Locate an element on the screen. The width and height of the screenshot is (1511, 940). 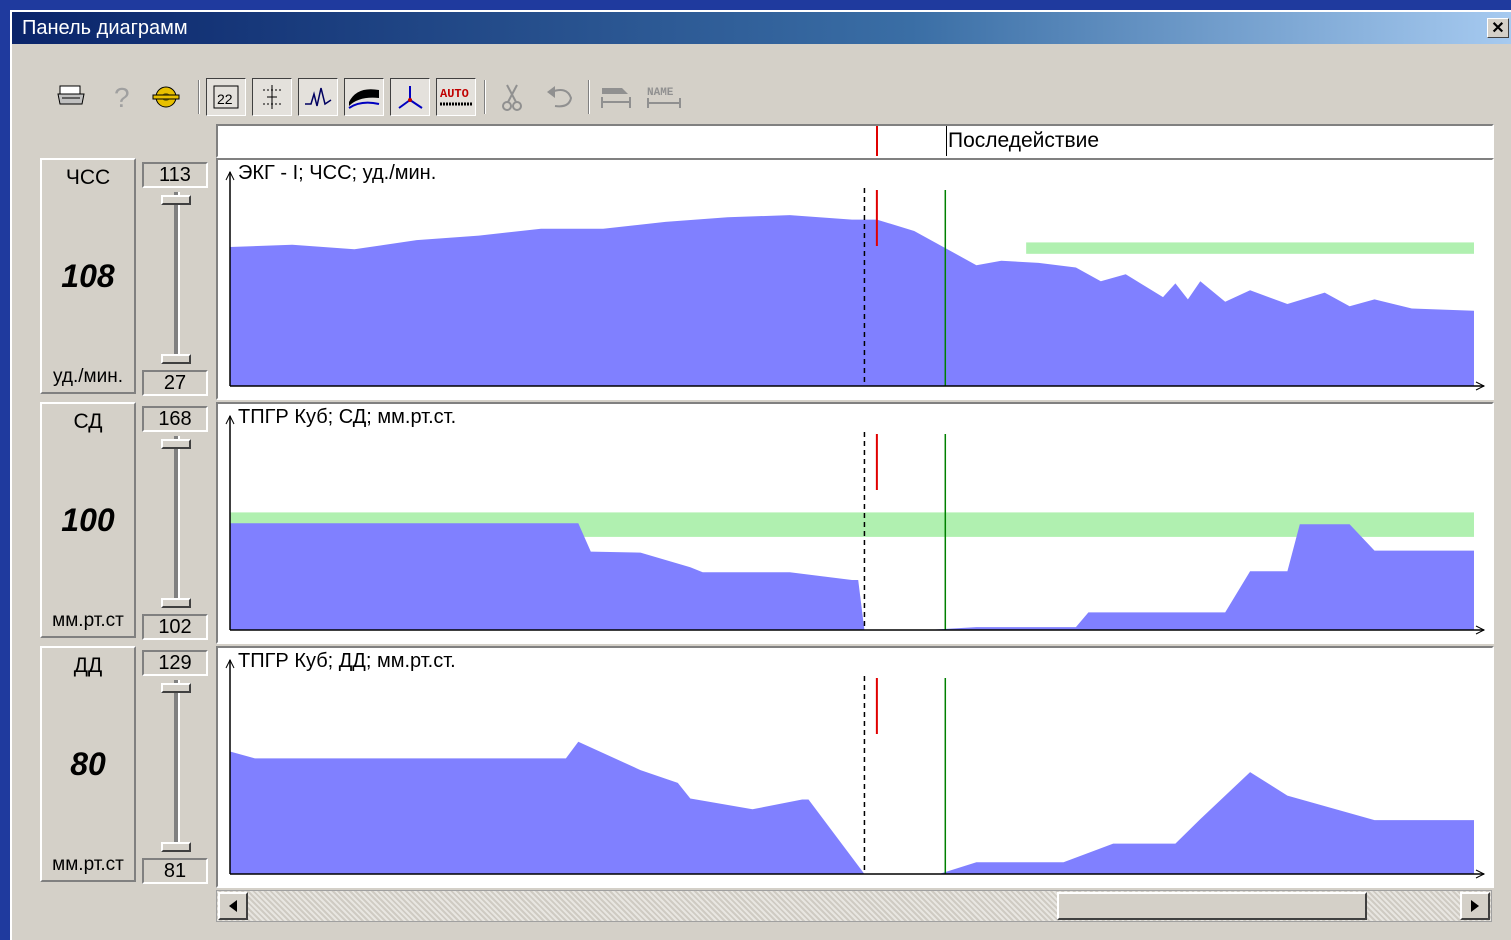
arrow-right-icon is located at coordinates (1475, 906).